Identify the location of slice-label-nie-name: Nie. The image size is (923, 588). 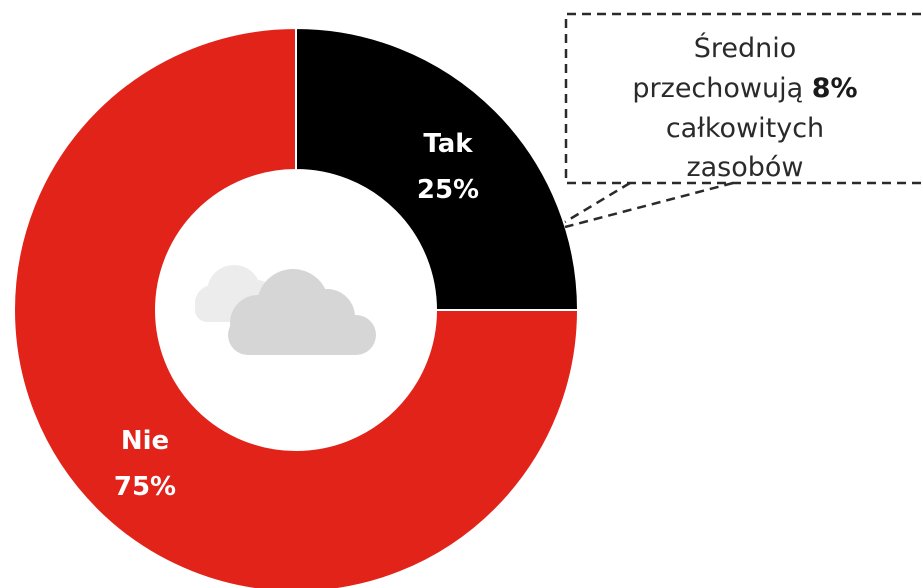
(145, 441).